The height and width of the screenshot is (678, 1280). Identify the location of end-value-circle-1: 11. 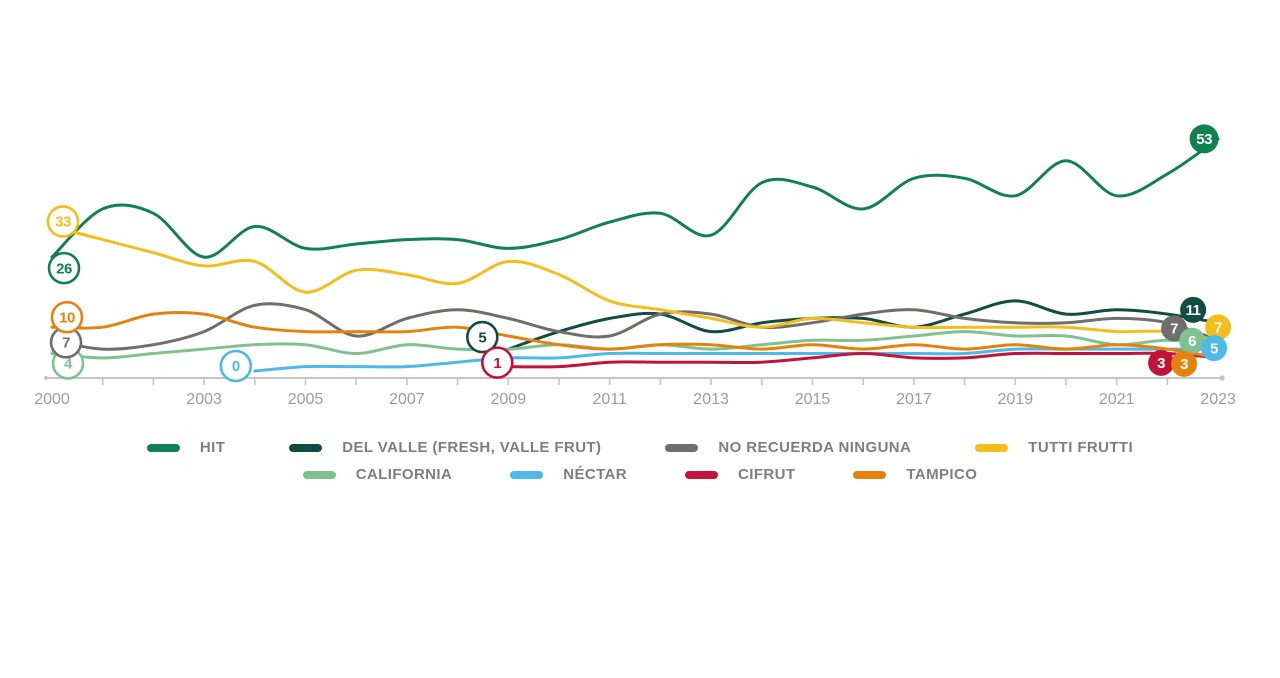
(1193, 309).